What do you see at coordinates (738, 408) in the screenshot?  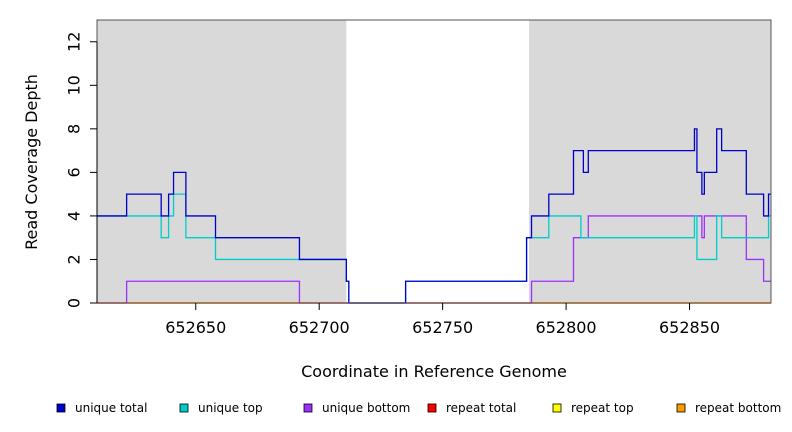 I see `legend-label: repeat bottom` at bounding box center [738, 408].